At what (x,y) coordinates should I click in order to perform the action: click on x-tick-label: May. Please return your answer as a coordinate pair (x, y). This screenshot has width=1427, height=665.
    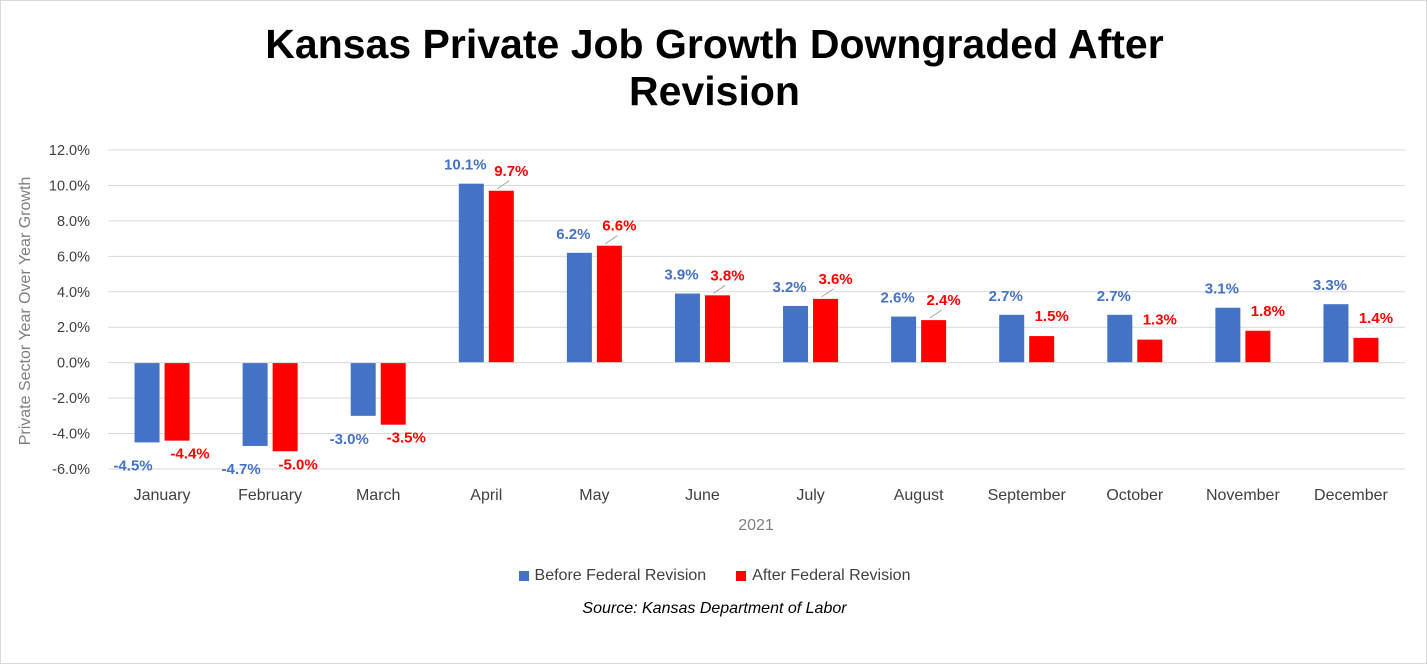
    Looking at the image, I should click on (594, 495).